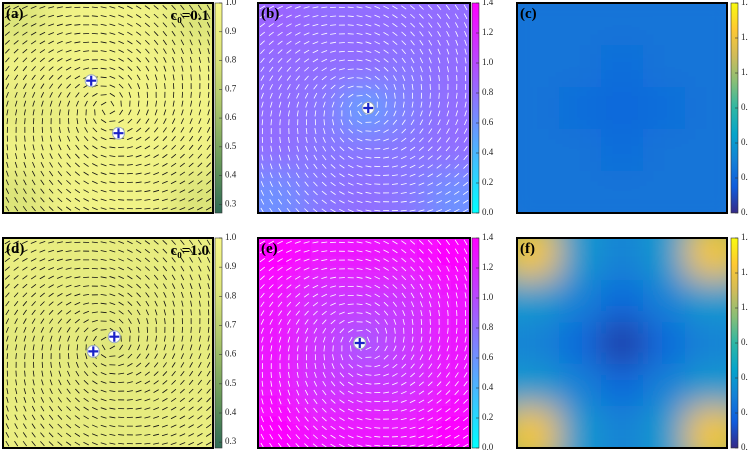  I want to click on colorbar-tick-label: 0.8, so click(231, 60).